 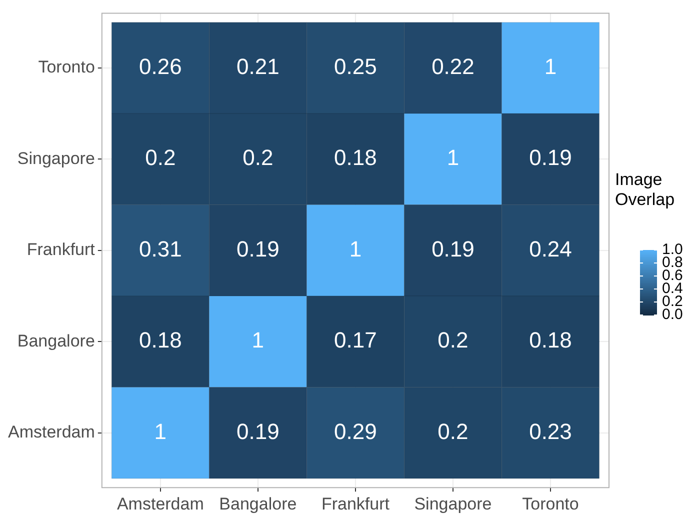 I want to click on data-label: 0.25, so click(x=355, y=66).